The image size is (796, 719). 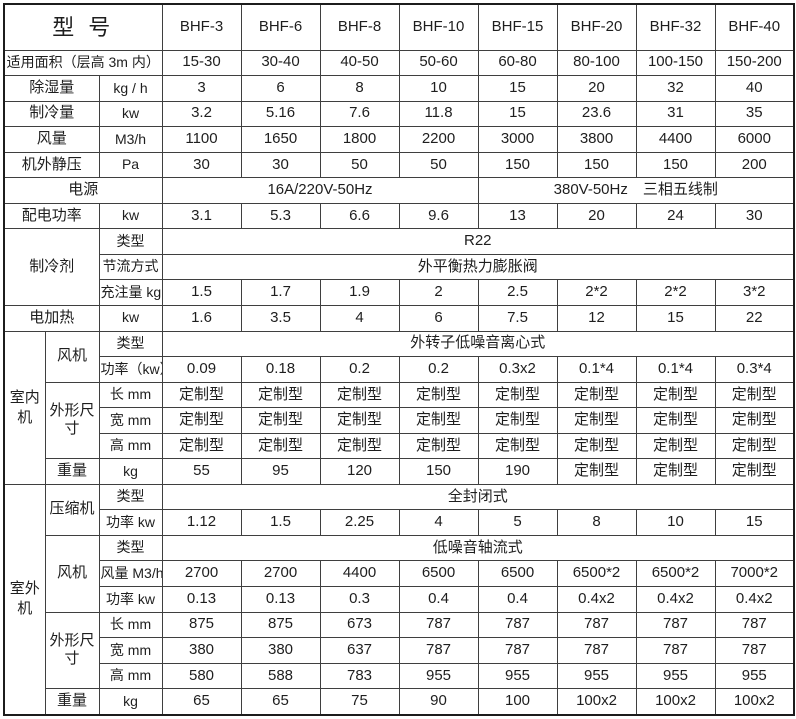 I want to click on row-power-distribution: 配电功率 kw 3.1 5.3 6.6 9.6 13 20 24 30, so click(x=399, y=216).